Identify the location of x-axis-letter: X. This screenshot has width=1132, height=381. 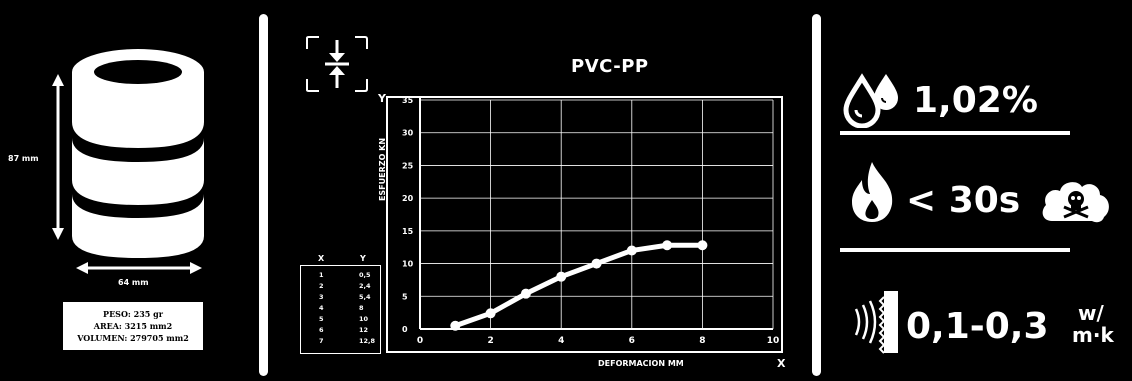
(781, 363).